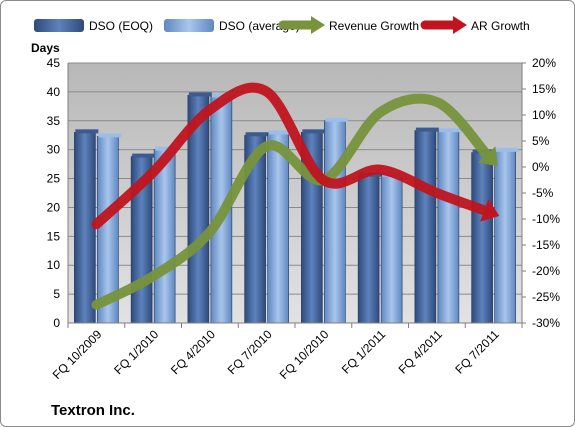  I want to click on y2-tick-label: 20%, so click(544, 63).